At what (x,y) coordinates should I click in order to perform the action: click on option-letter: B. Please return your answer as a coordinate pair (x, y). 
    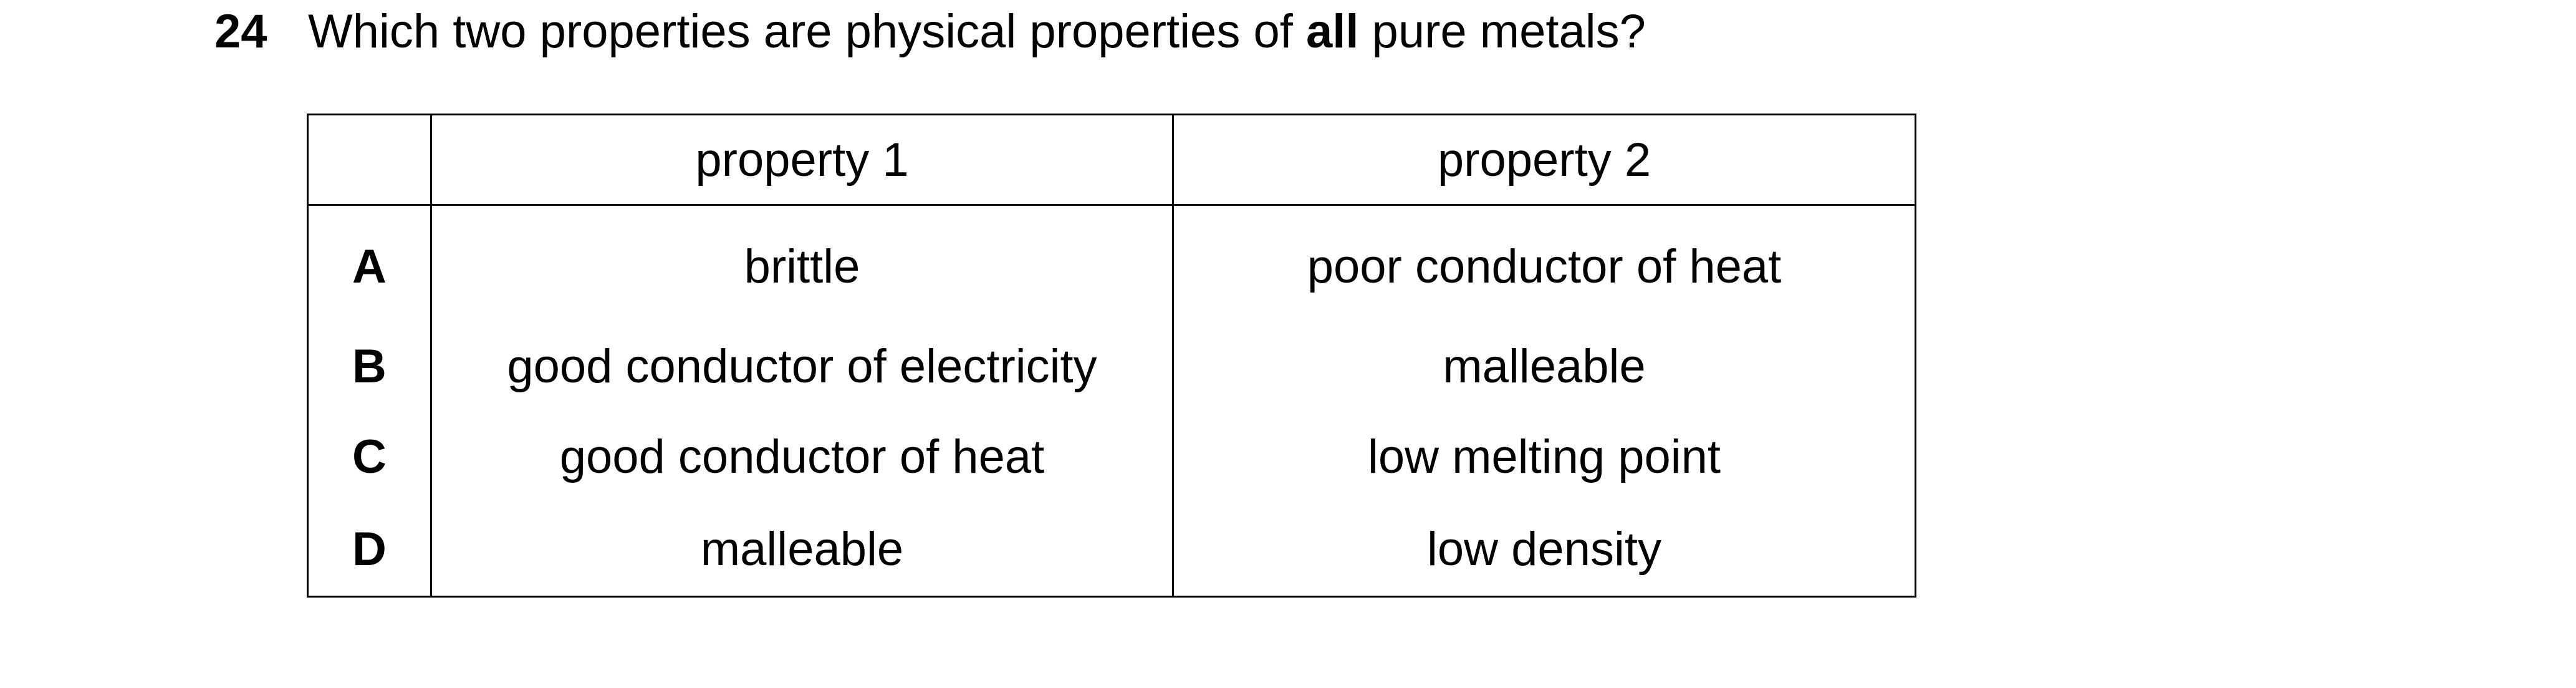
    Looking at the image, I should click on (369, 367).